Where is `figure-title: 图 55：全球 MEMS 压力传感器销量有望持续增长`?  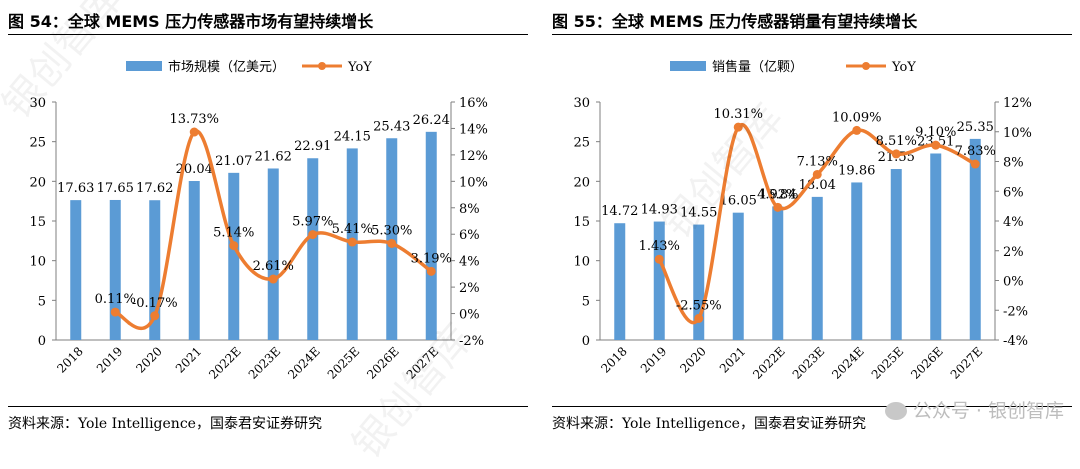
figure-title: 图 55：全球 MEMS 压力传感器销量有望持续增长 is located at coordinates (735, 21).